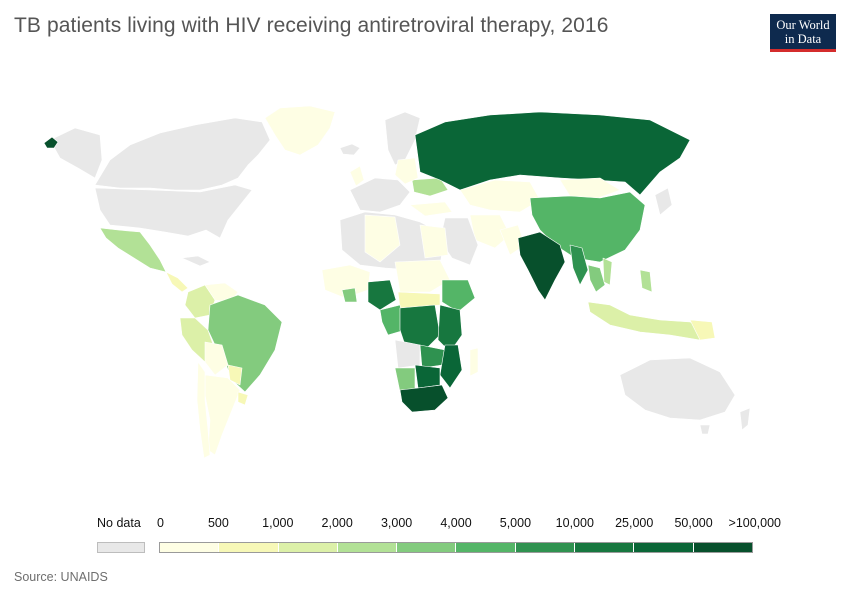  What do you see at coordinates (173, 211) in the screenshot?
I see `country-usa` at bounding box center [173, 211].